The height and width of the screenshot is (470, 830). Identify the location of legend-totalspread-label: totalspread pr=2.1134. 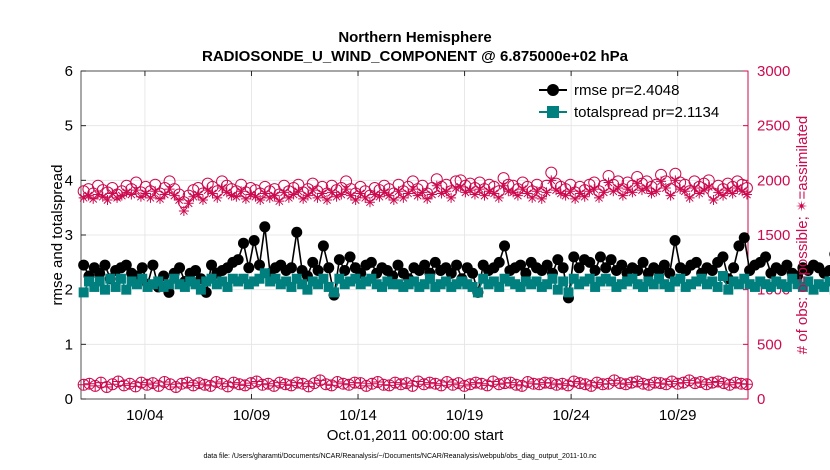
(646, 112).